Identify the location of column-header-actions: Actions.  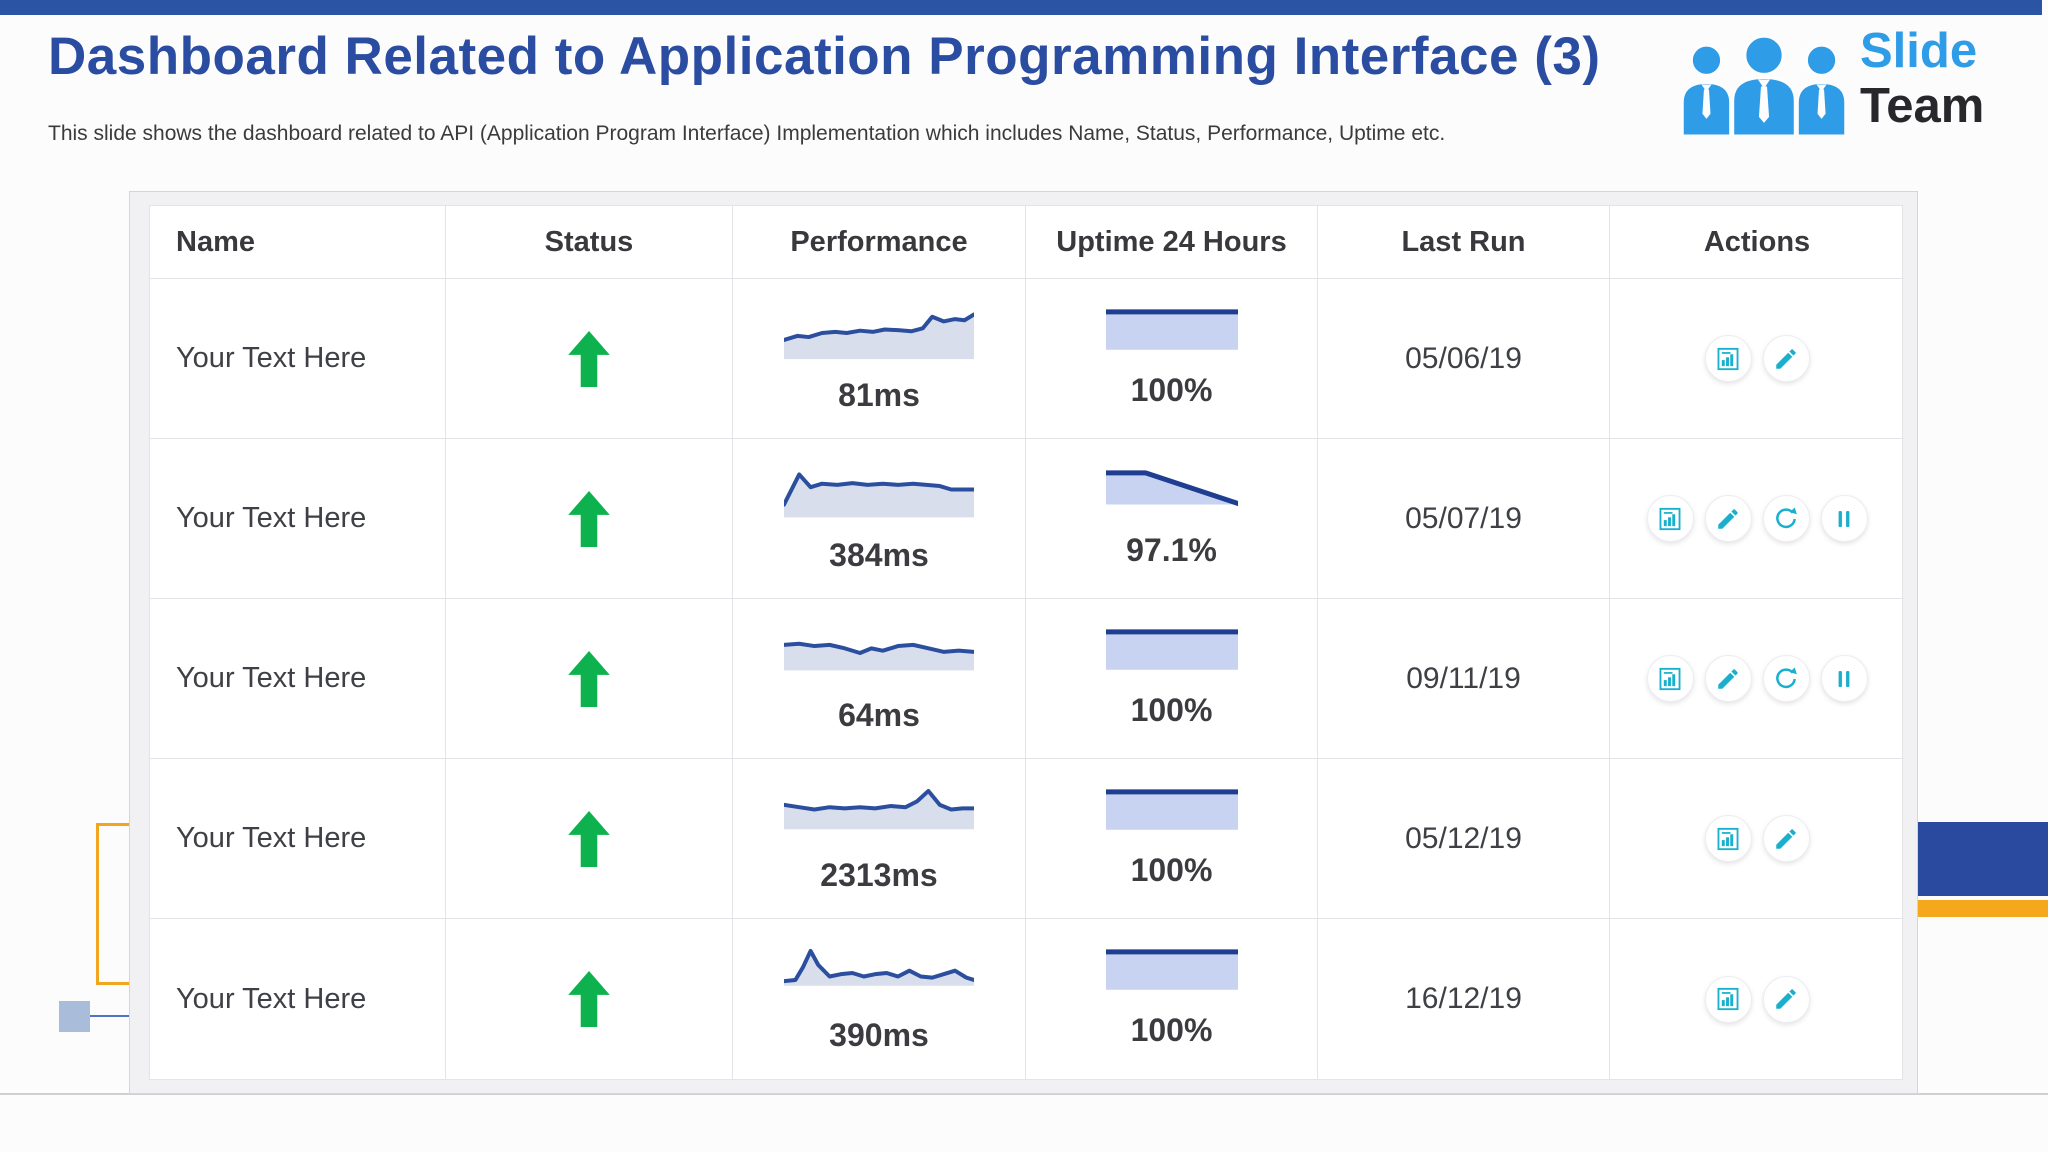
(1757, 242).